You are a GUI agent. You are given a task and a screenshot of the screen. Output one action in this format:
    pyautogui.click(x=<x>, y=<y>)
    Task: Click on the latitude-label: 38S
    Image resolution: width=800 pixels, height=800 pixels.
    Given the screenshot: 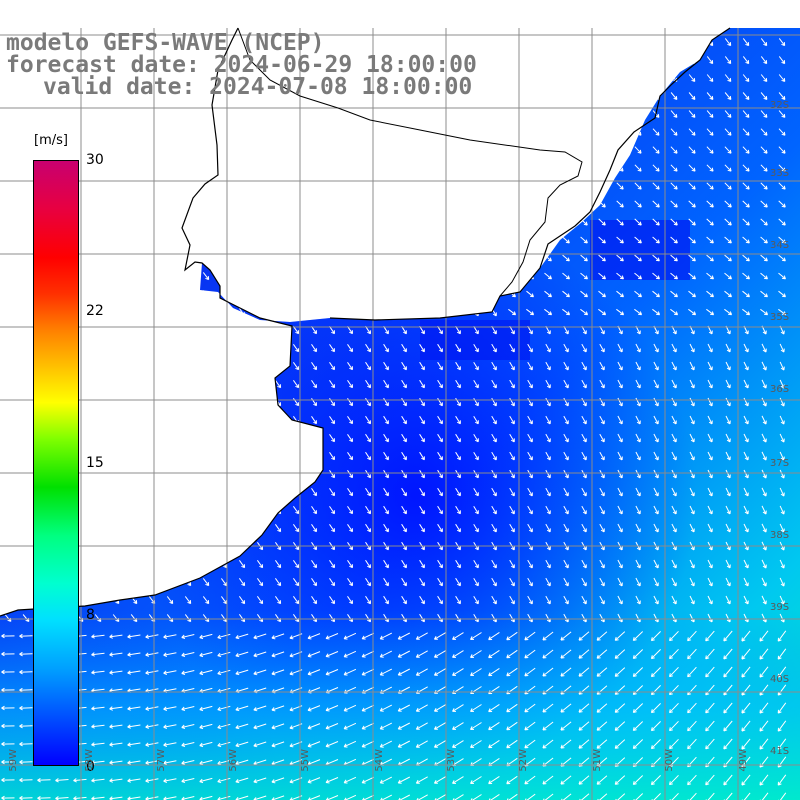 What is the action you would take?
    pyautogui.click(x=779, y=535)
    